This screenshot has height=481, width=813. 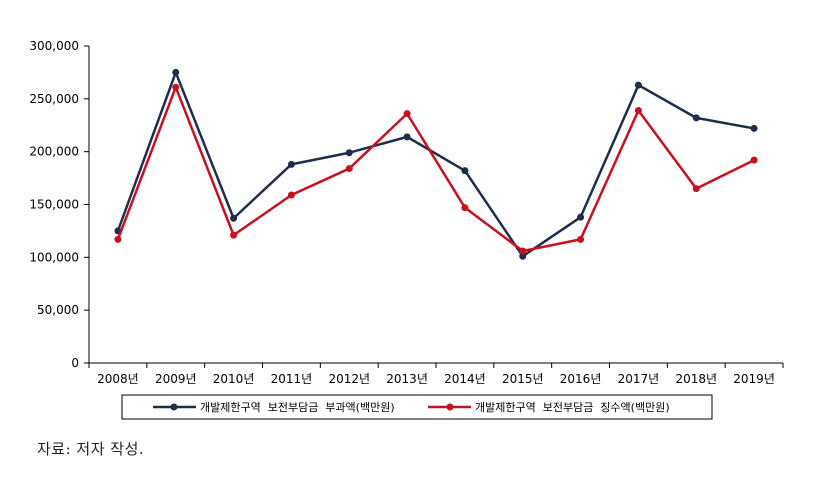 I want to click on x-tick-label: 2018년, so click(x=696, y=379).